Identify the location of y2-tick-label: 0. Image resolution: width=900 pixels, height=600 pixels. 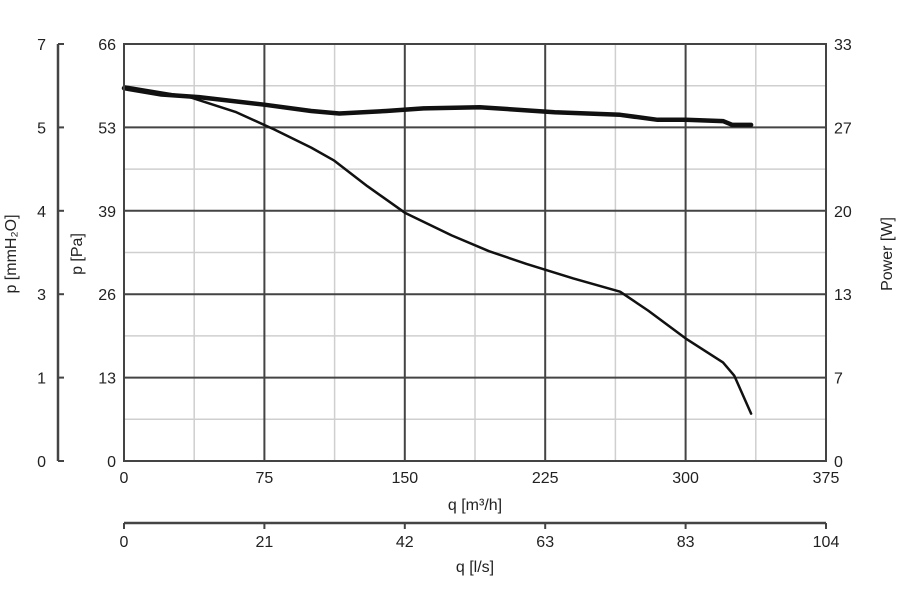
(41, 462).